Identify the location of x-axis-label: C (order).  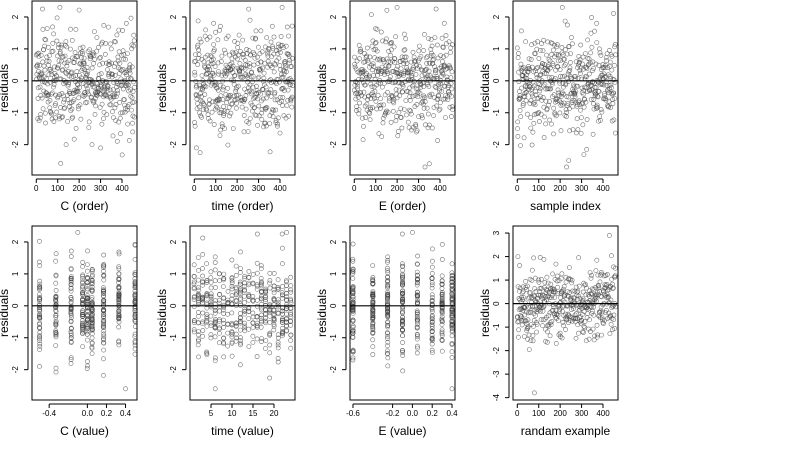
(84, 206).